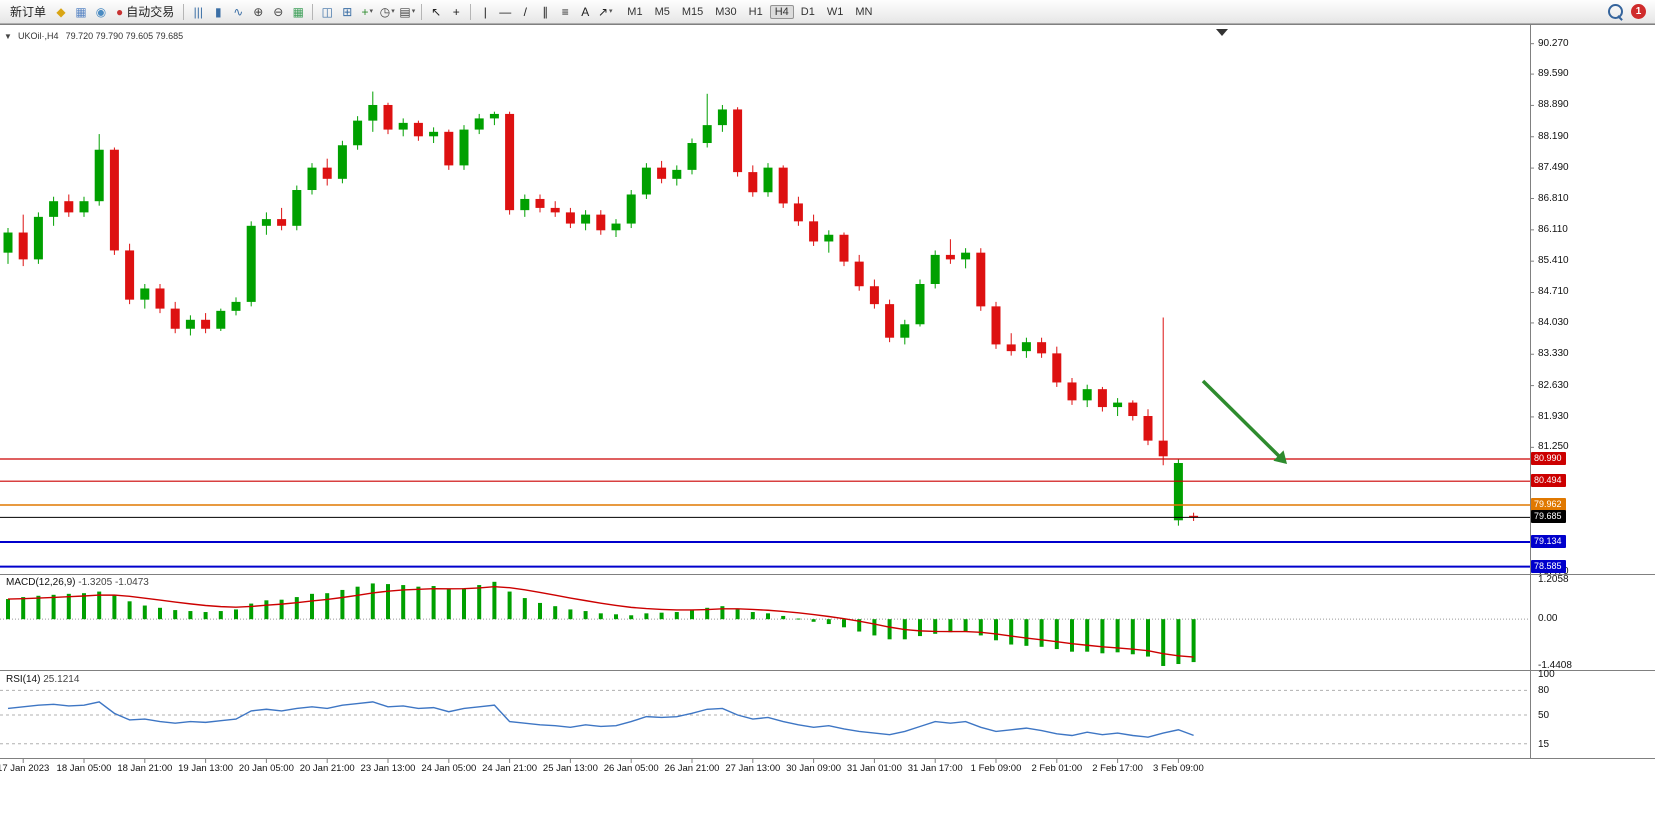 The height and width of the screenshot is (825, 1655). Describe the element at coordinates (81, 11) in the screenshot. I see `depth-of-market-icon: ▦` at that location.